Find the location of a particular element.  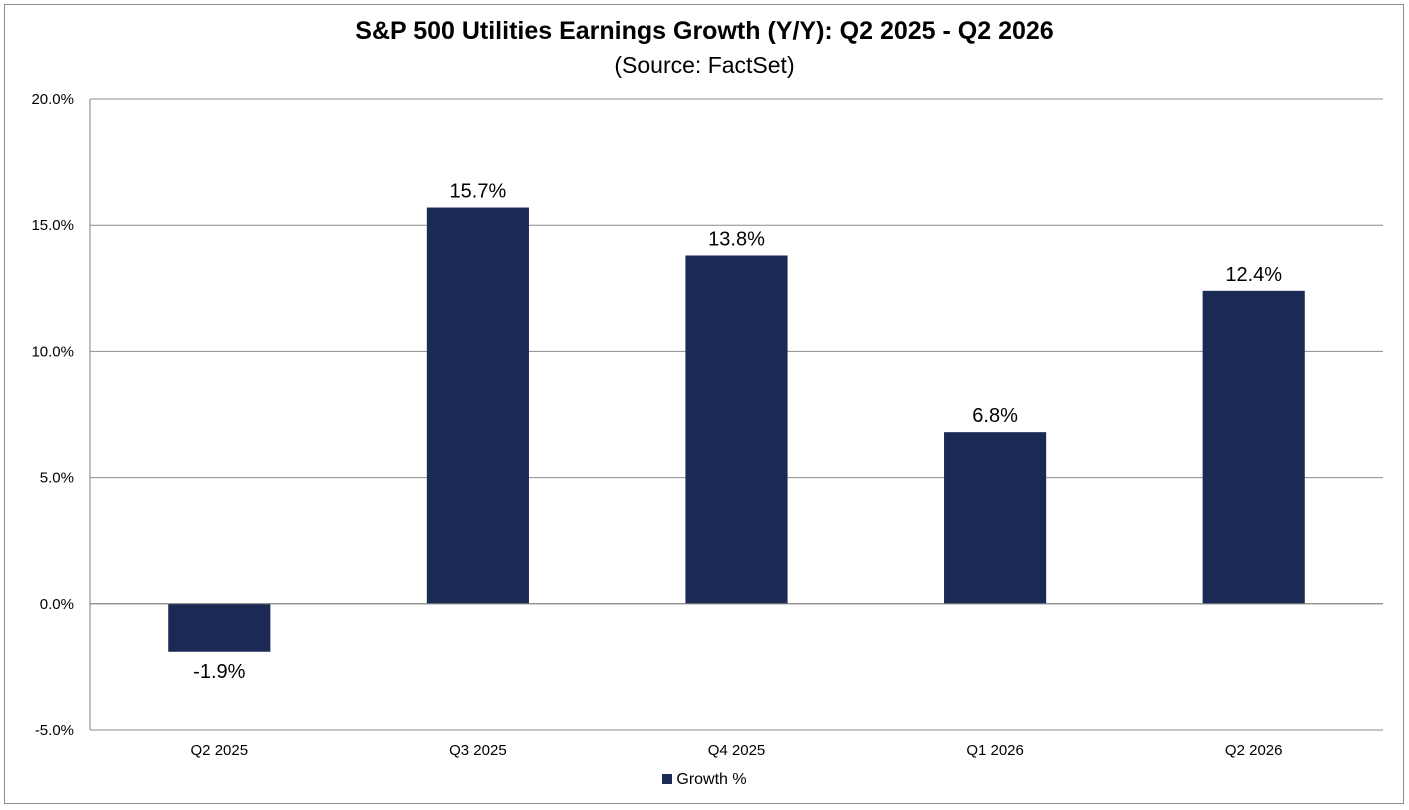

y-tick-label: 15.0% is located at coordinates (52, 225).